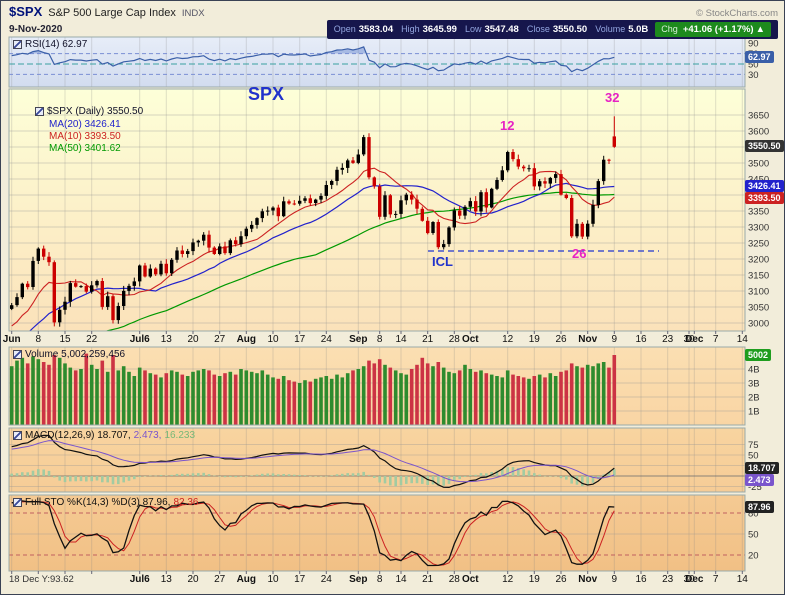  What do you see at coordinates (758, 132) in the screenshot?
I see `price-axis-label: 3600` at bounding box center [758, 132].